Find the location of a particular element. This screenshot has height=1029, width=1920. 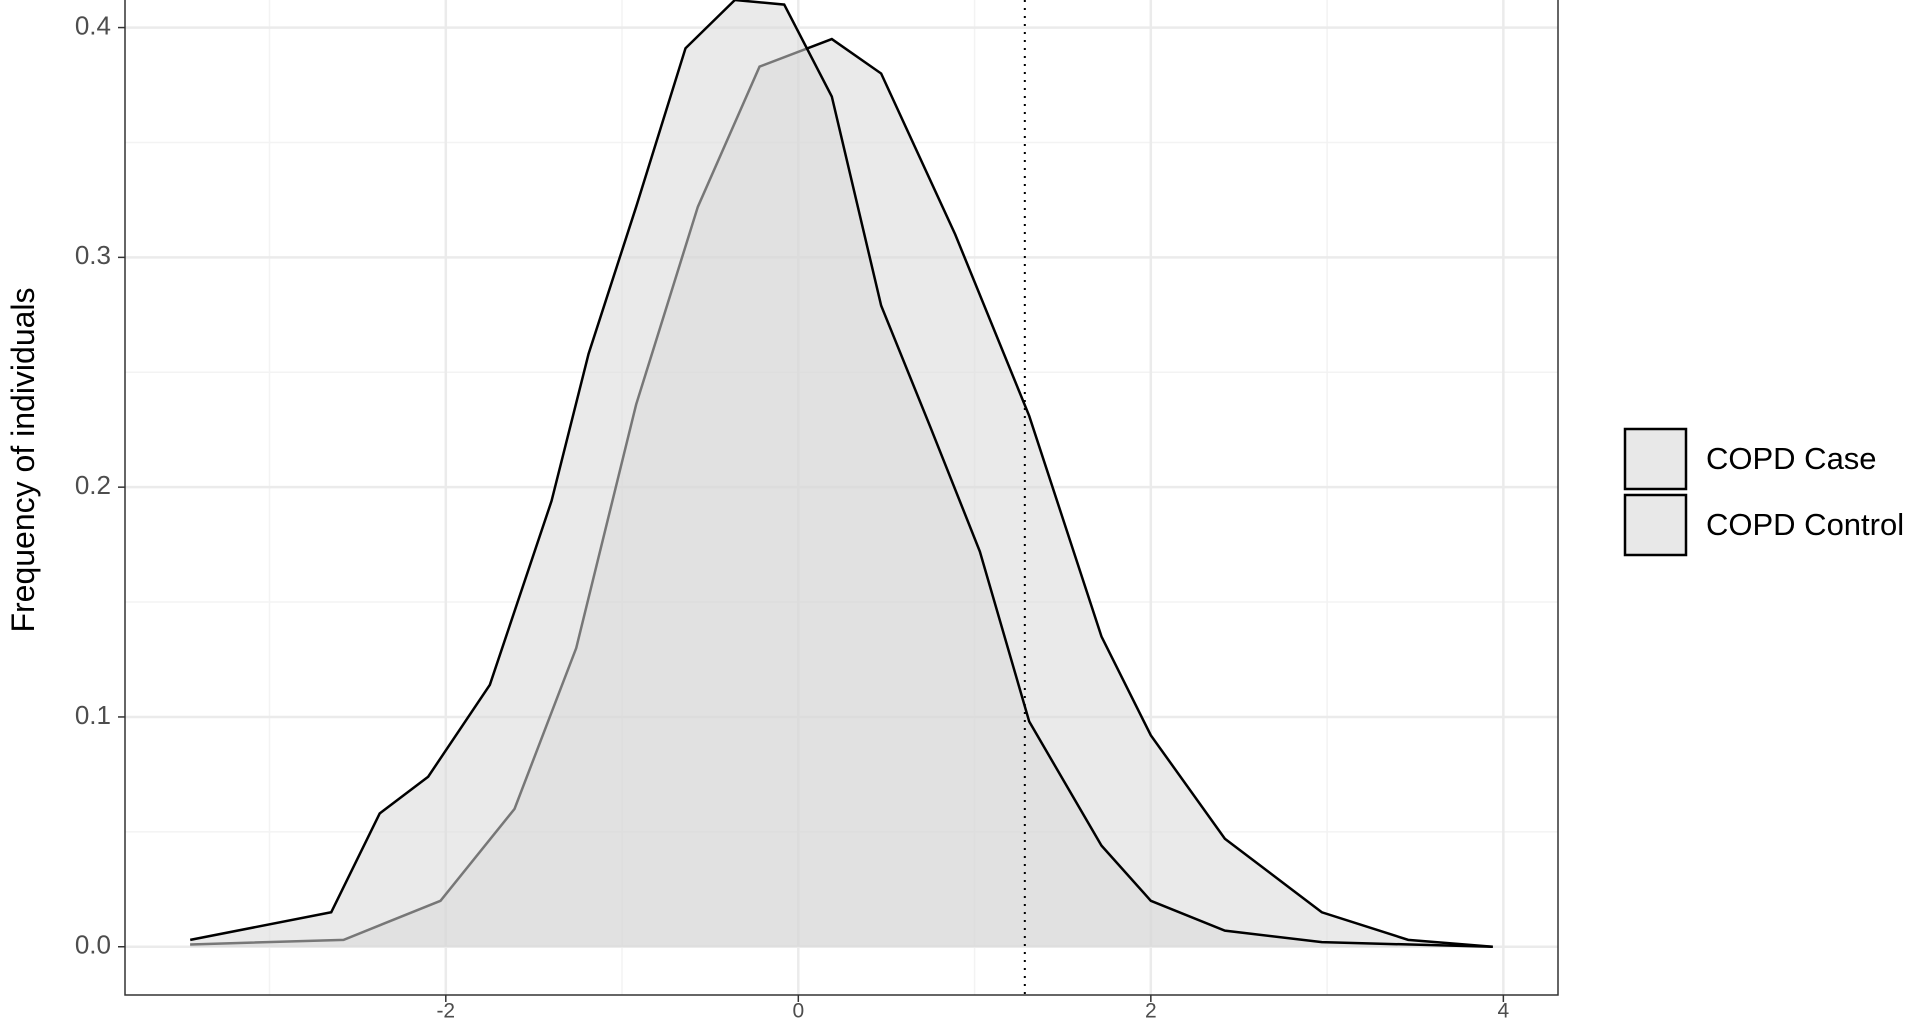

x-tick-label: 4 is located at coordinates (1504, 1010).